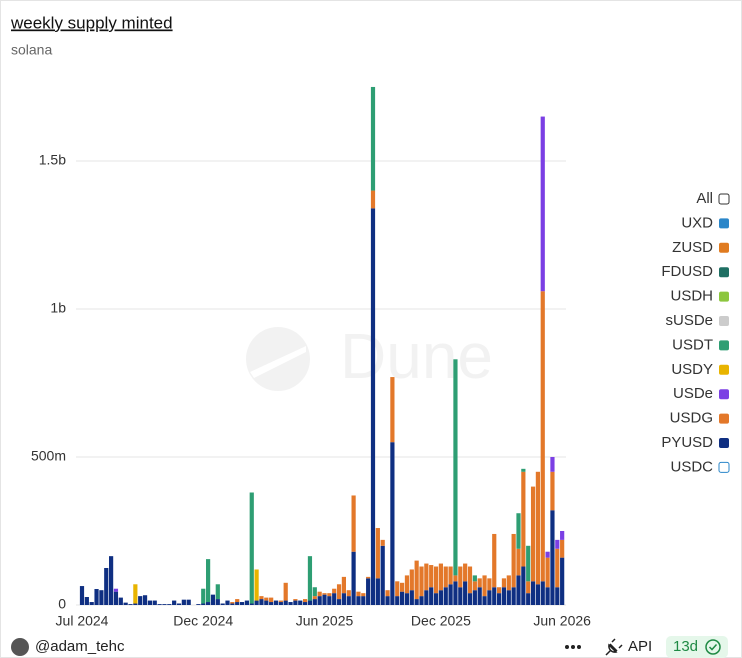 The height and width of the screenshot is (658, 742). Describe the element at coordinates (691, 418) in the screenshot. I see `legend-label: USDG` at that location.